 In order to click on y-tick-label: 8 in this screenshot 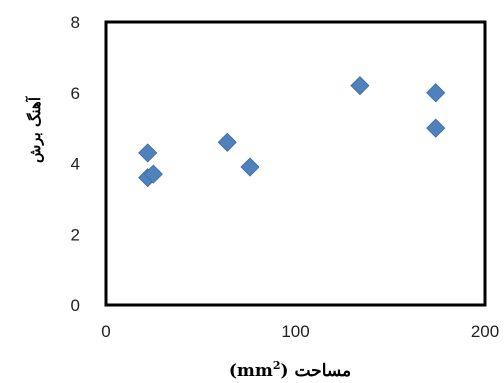, I will do `click(75, 22)`.